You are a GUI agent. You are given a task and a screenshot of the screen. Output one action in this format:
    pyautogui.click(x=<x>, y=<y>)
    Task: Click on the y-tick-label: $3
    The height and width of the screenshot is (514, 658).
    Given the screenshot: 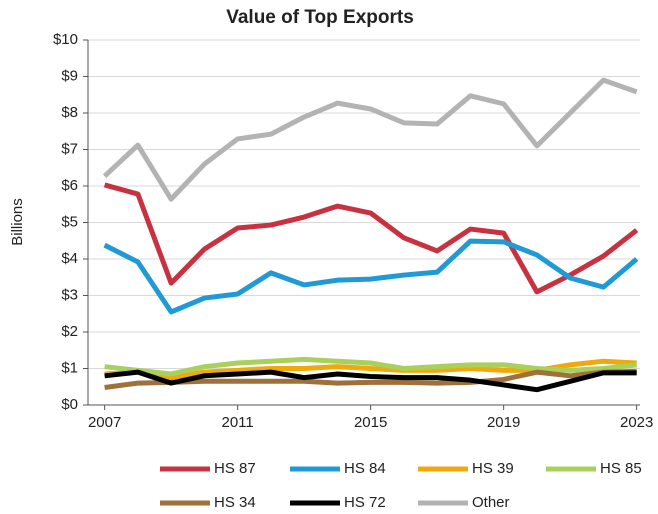 What is the action you would take?
    pyautogui.click(x=69, y=294)
    